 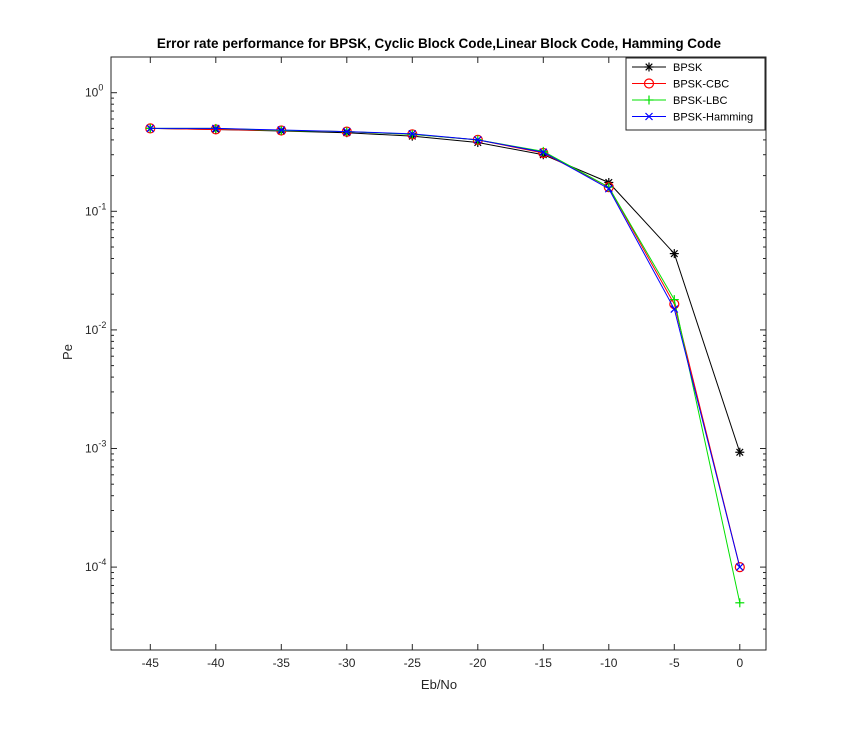 I want to click on x-tick-label: -30, so click(x=347, y=663).